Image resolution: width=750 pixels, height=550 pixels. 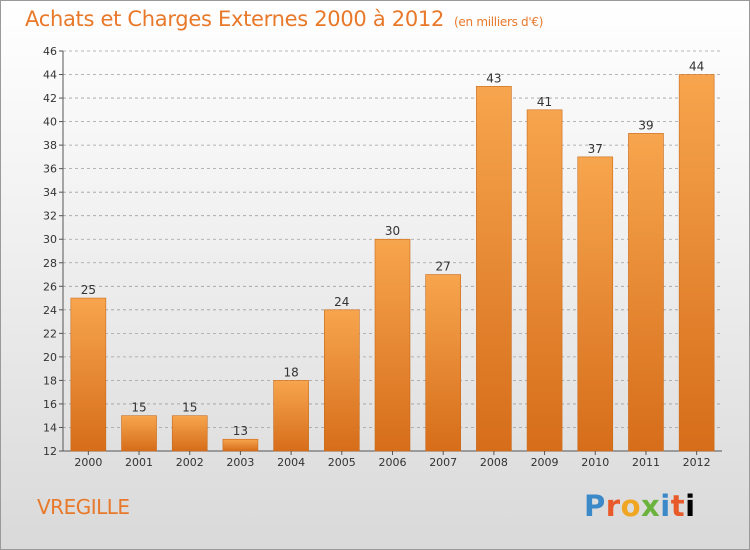 What do you see at coordinates (139, 462) in the screenshot?
I see `x-tick-label: 2001` at bounding box center [139, 462].